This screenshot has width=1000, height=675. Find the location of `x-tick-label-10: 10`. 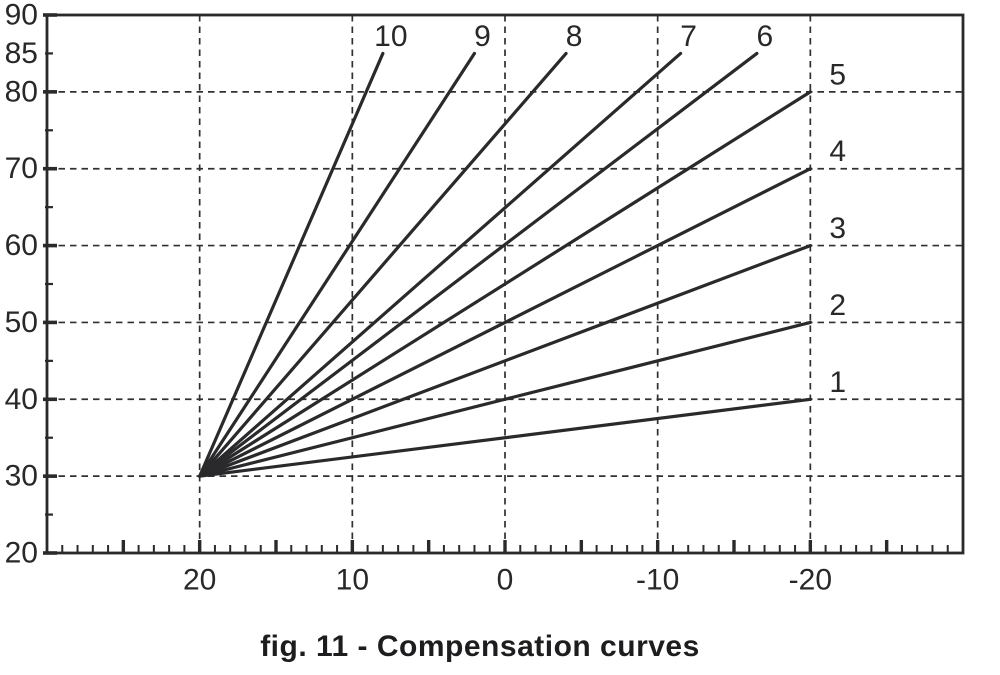

x-tick-label-10: 10 is located at coordinates (352, 580).